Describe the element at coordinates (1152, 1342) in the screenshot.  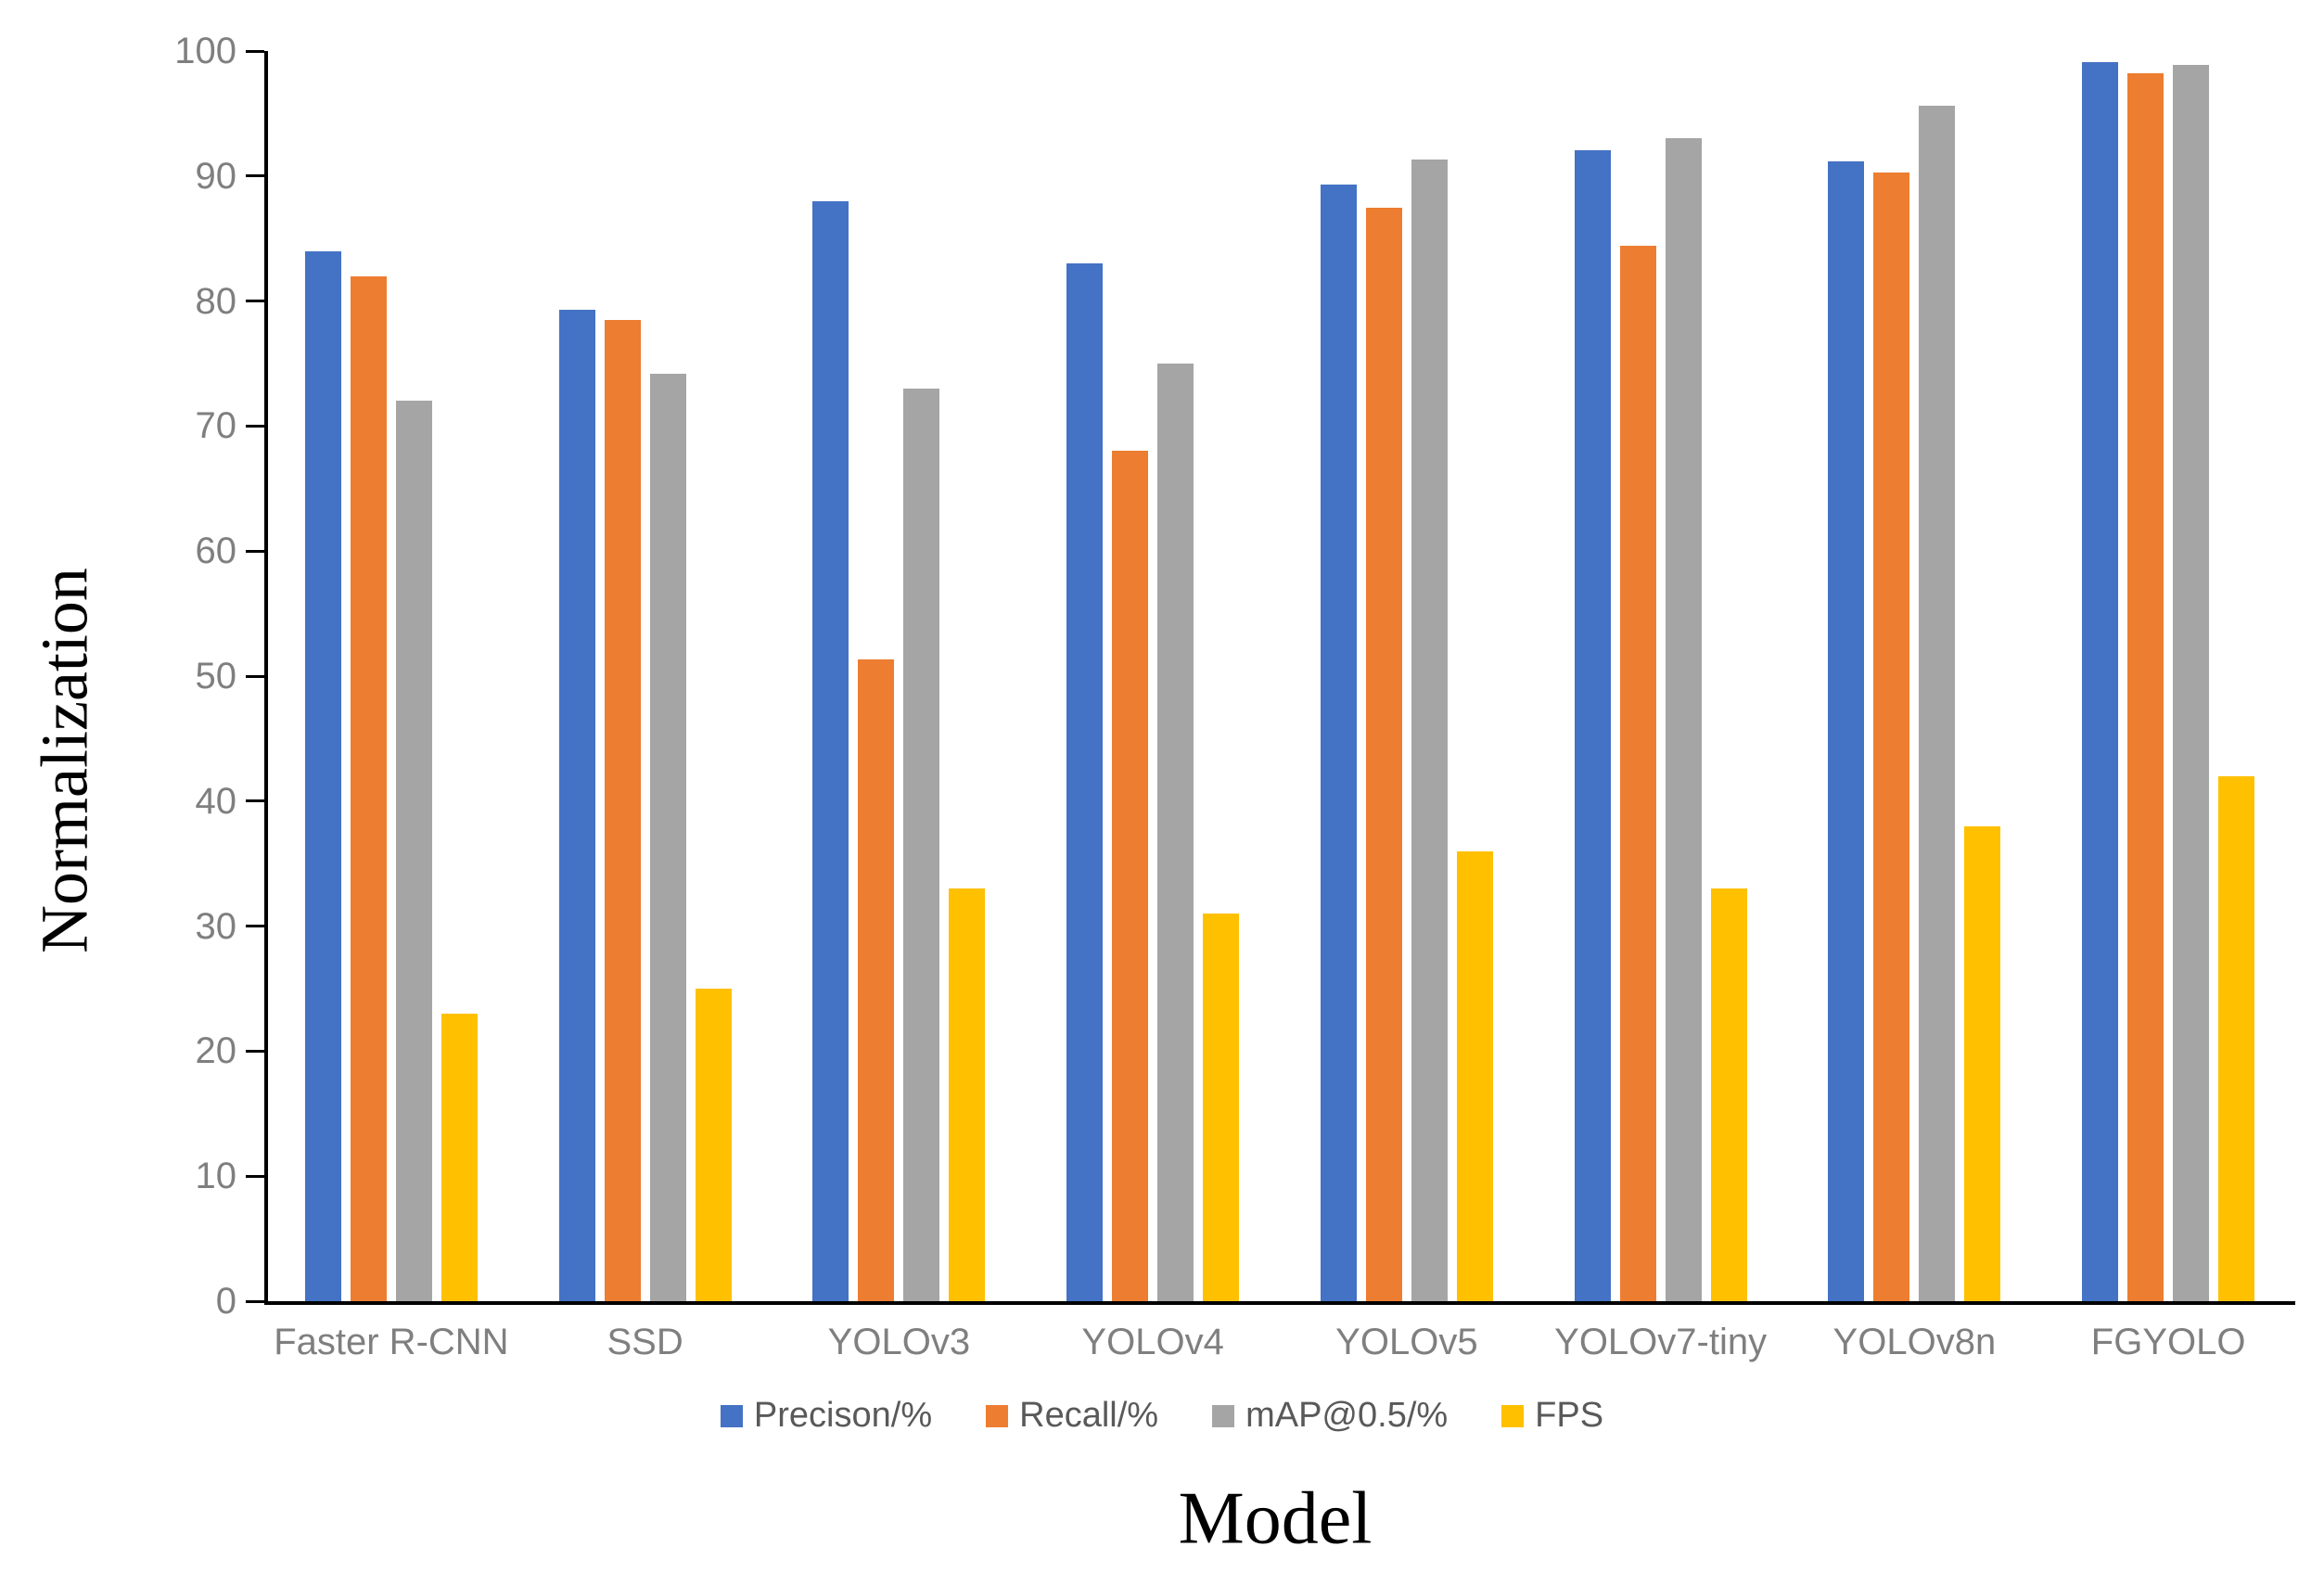
I see `category-label: YOLOv4` at that location.